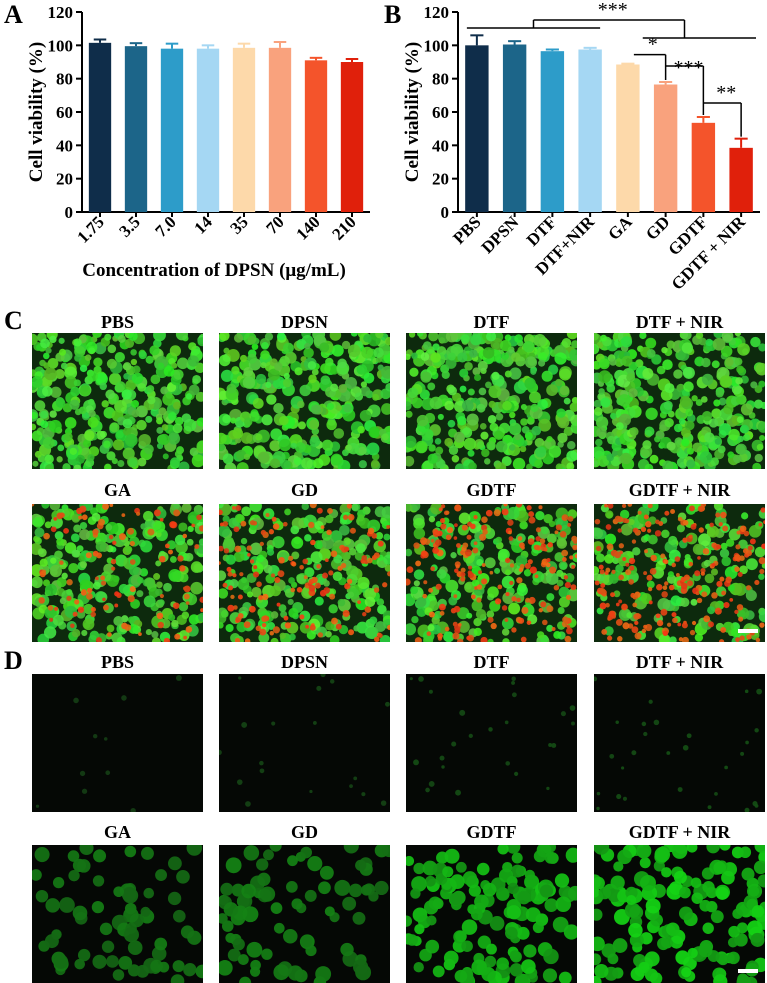  What do you see at coordinates (628, 138) in the screenshot?
I see `bar` at bounding box center [628, 138].